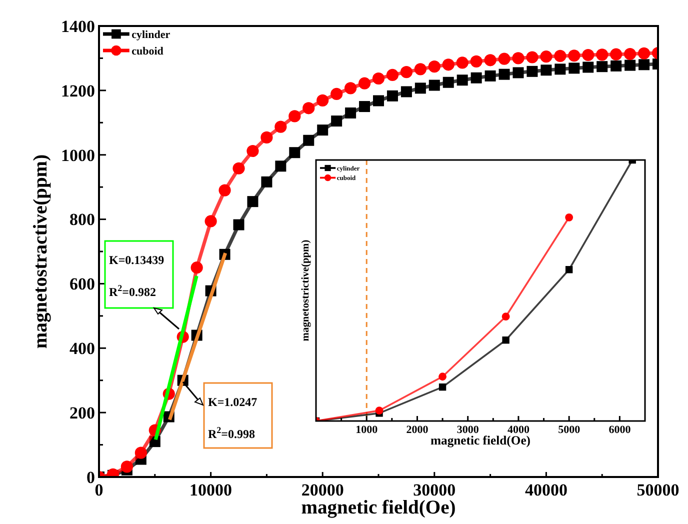  I want to click on x-tick-label: 6000, so click(620, 430).